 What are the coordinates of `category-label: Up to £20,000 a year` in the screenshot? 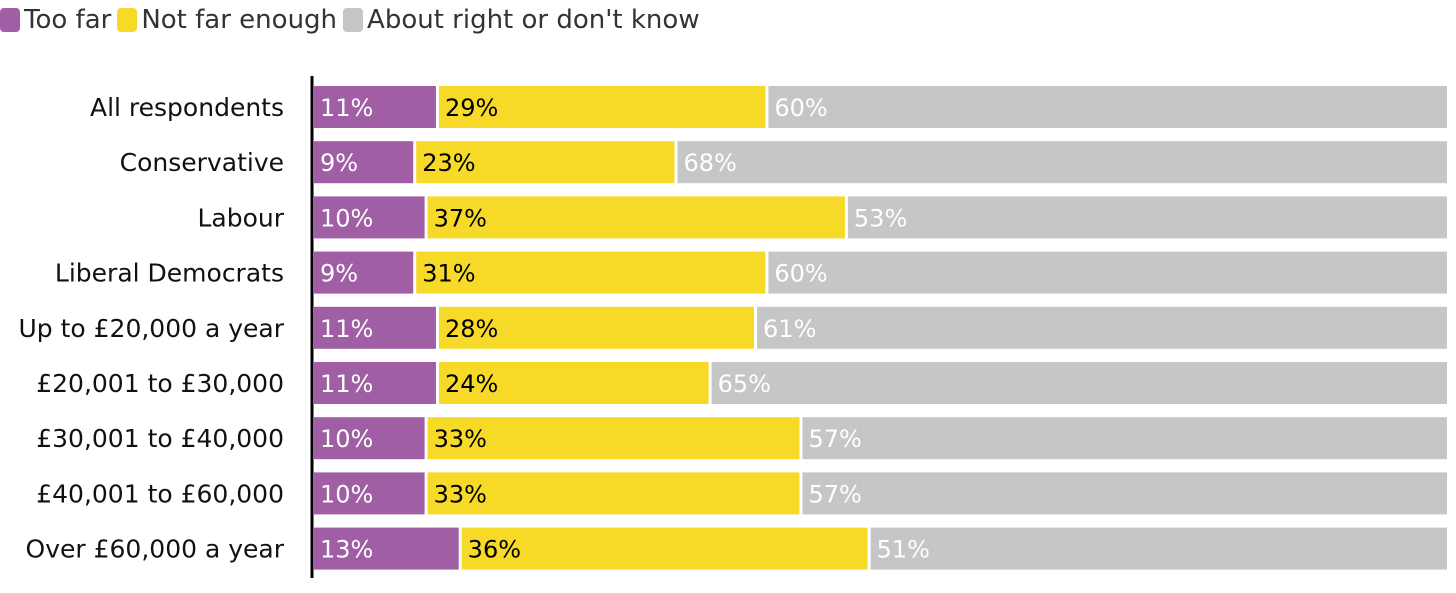 It's located at (151, 328).